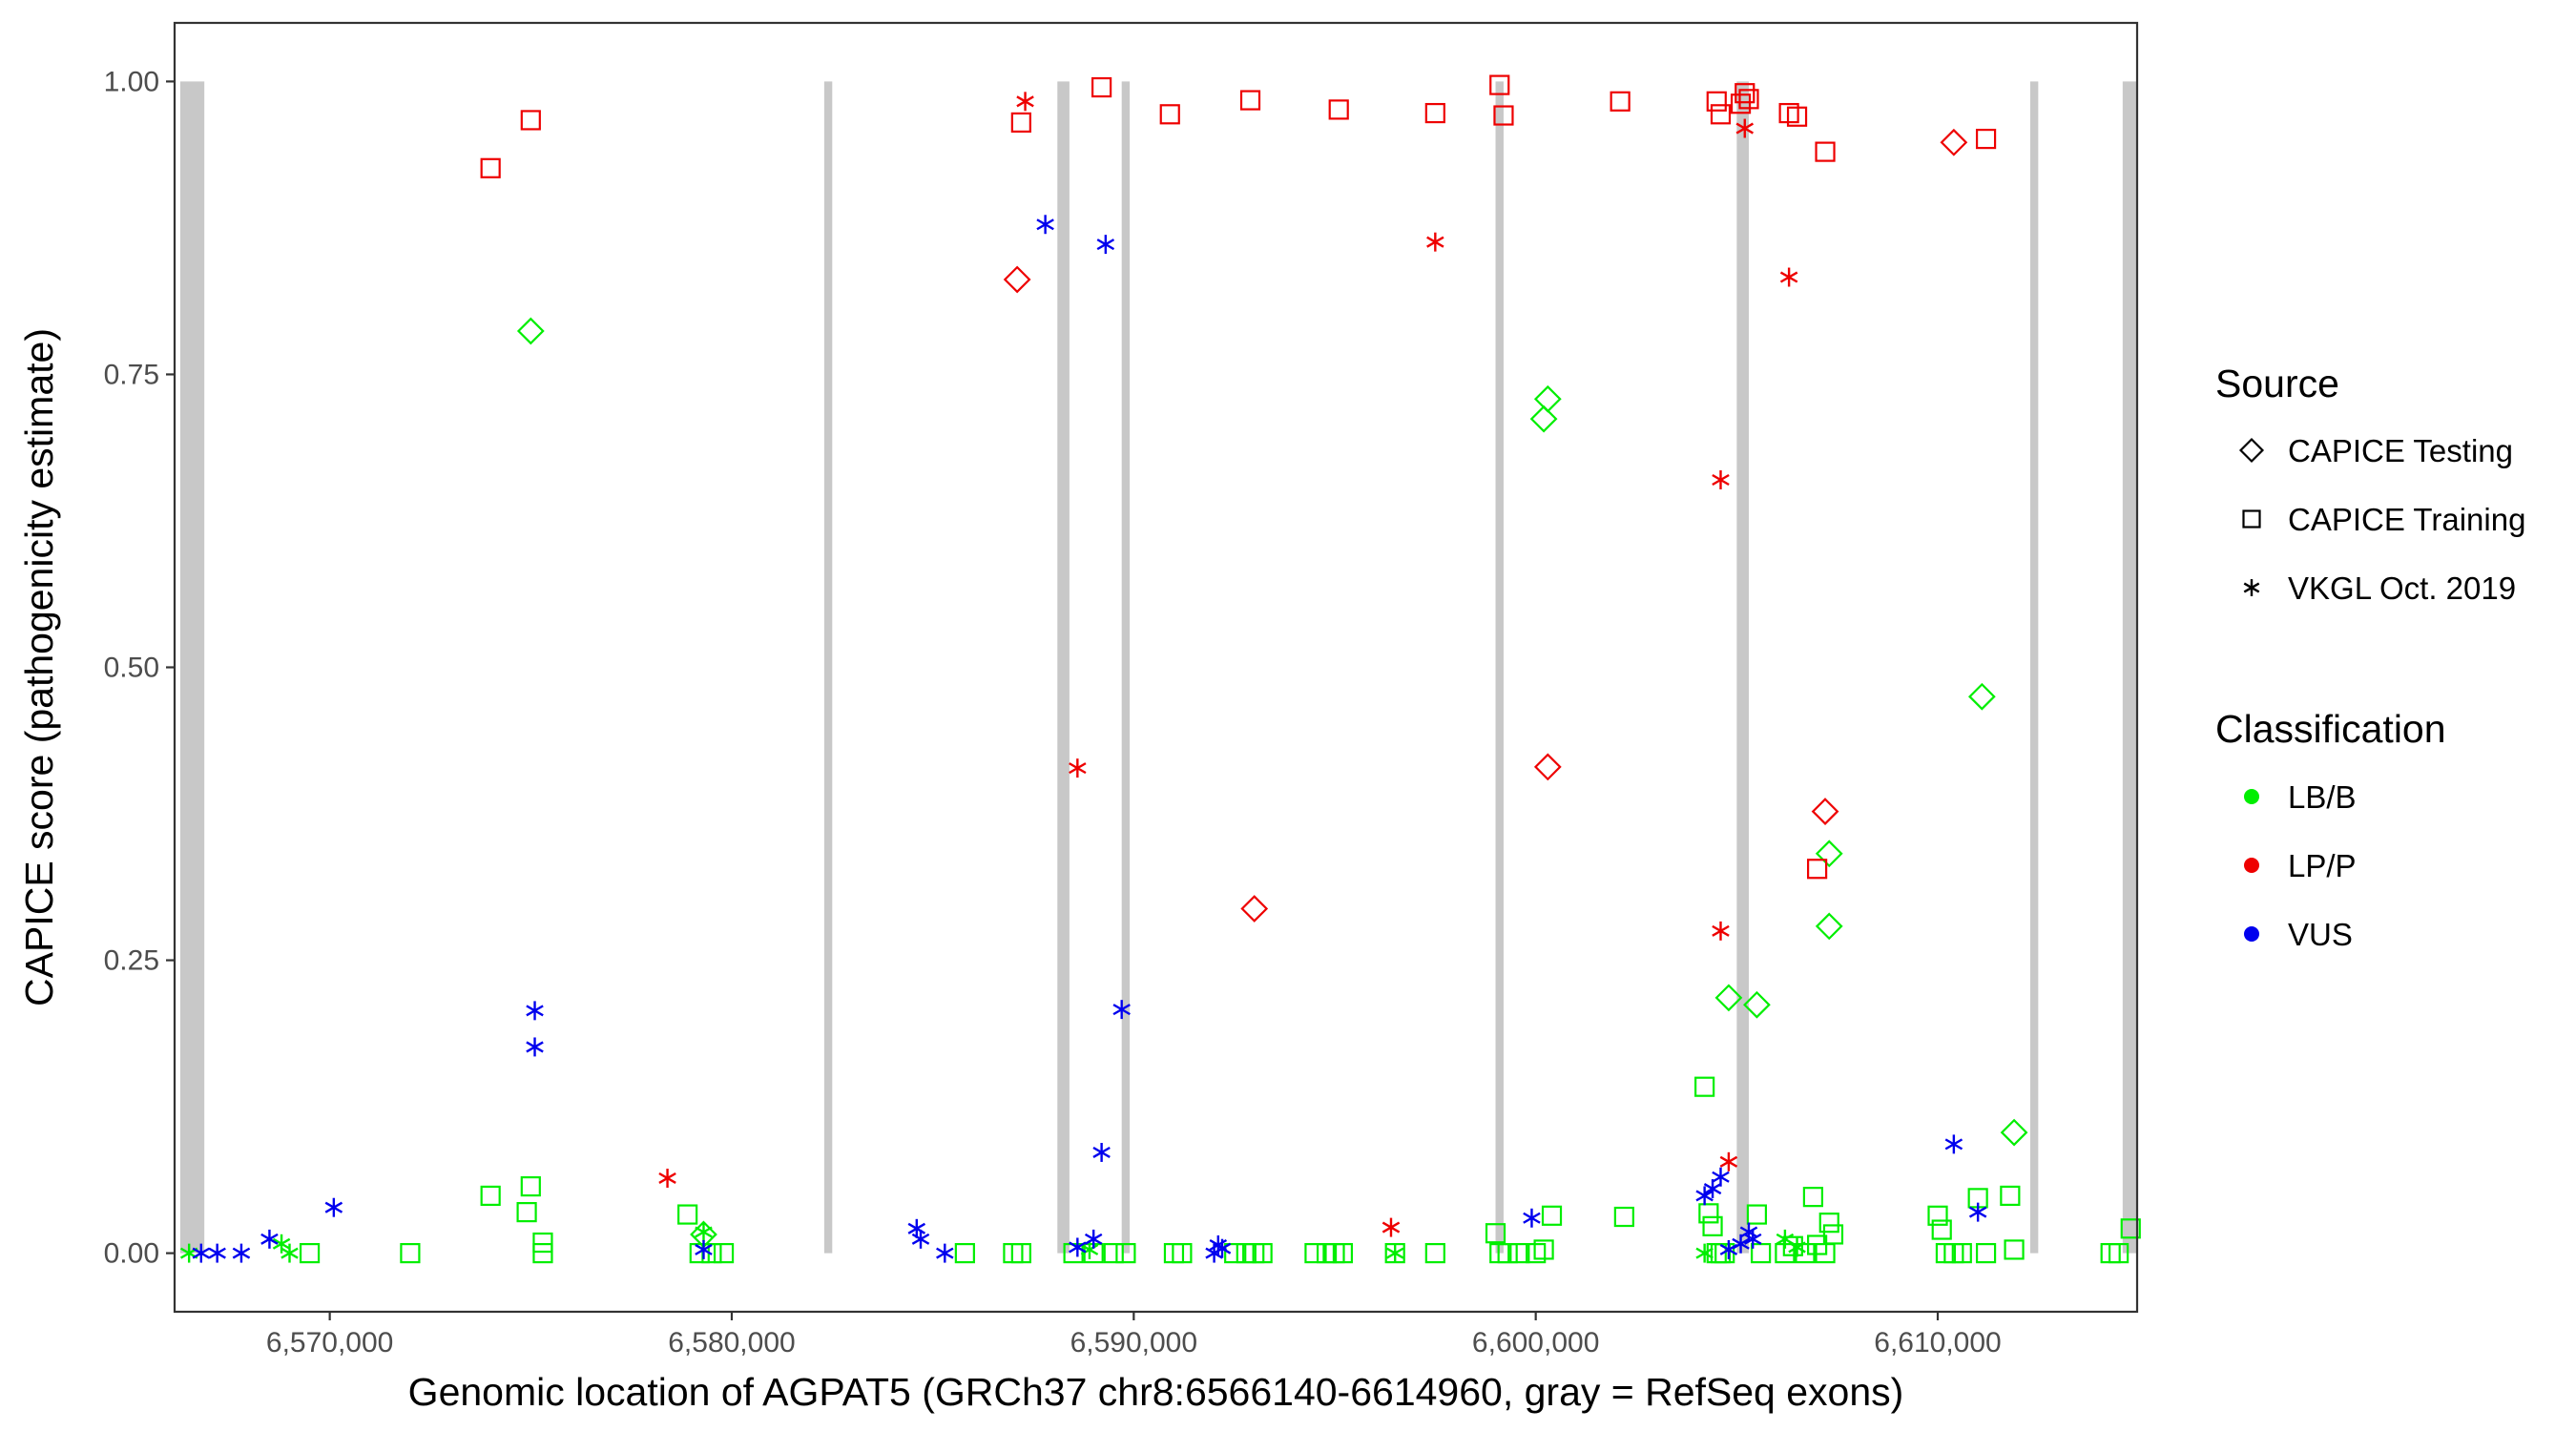 The width and height of the screenshot is (2576, 1431). Describe the element at coordinates (2322, 797) in the screenshot. I see `legend-label-classification: LB/B` at that location.